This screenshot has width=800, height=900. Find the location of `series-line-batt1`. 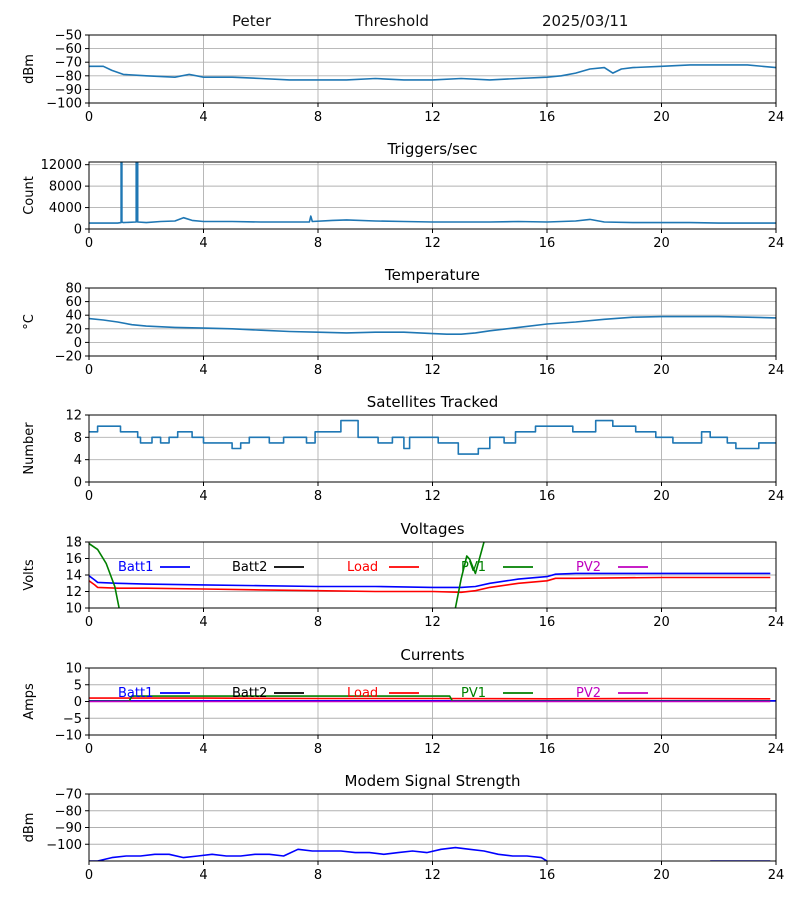

series-line-batt1 is located at coordinates (430, 580).